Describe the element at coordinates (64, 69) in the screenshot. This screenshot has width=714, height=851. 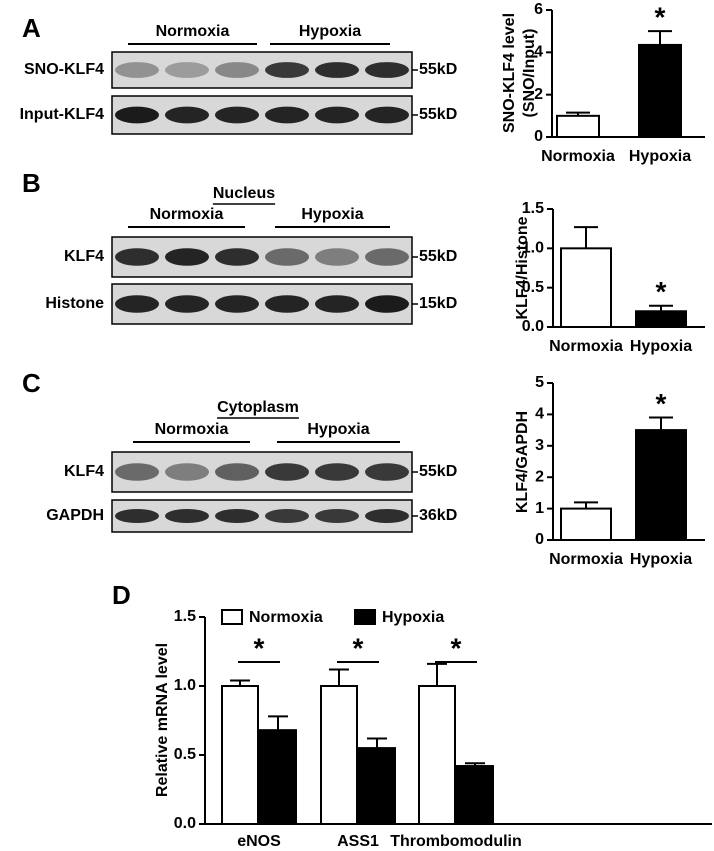
I see `row-label: SNO-KLF4` at that location.